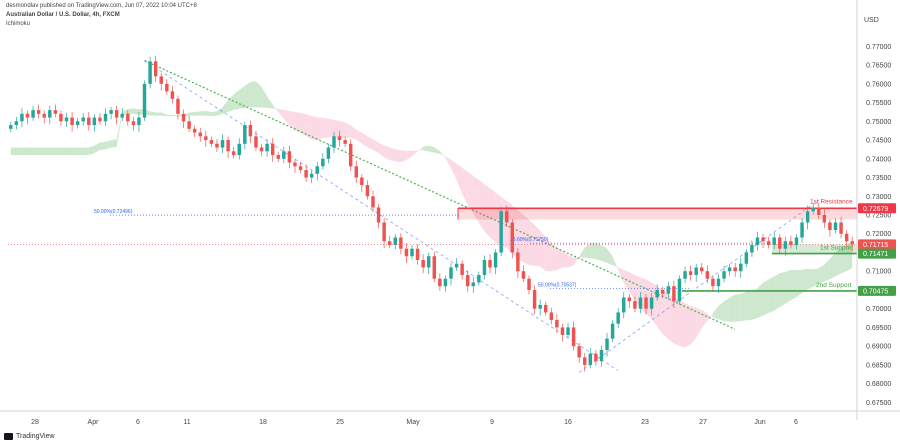 This screenshot has width=900, height=447. Describe the element at coordinates (759, 422) in the screenshot. I see `x-tick-11: Jun` at that location.